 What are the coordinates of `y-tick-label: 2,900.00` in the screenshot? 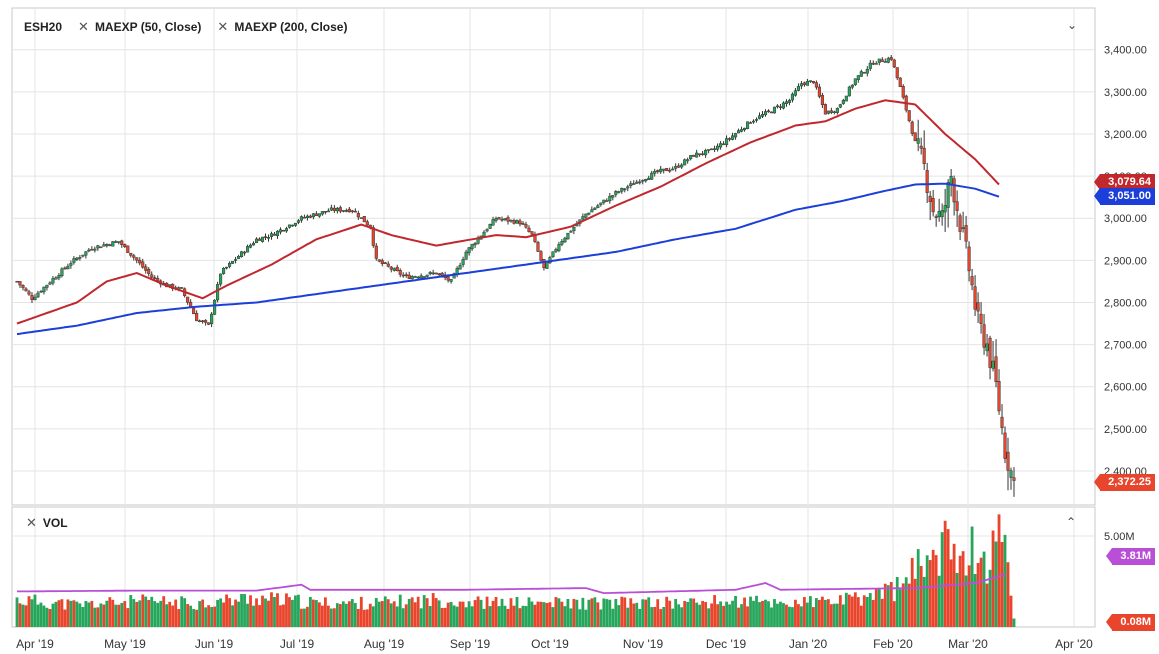 It's located at (1125, 261).